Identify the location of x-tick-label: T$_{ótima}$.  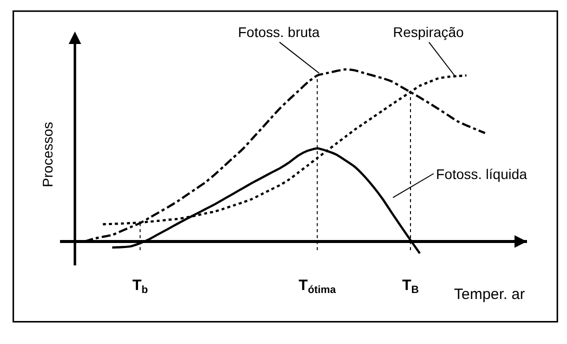
(317, 286).